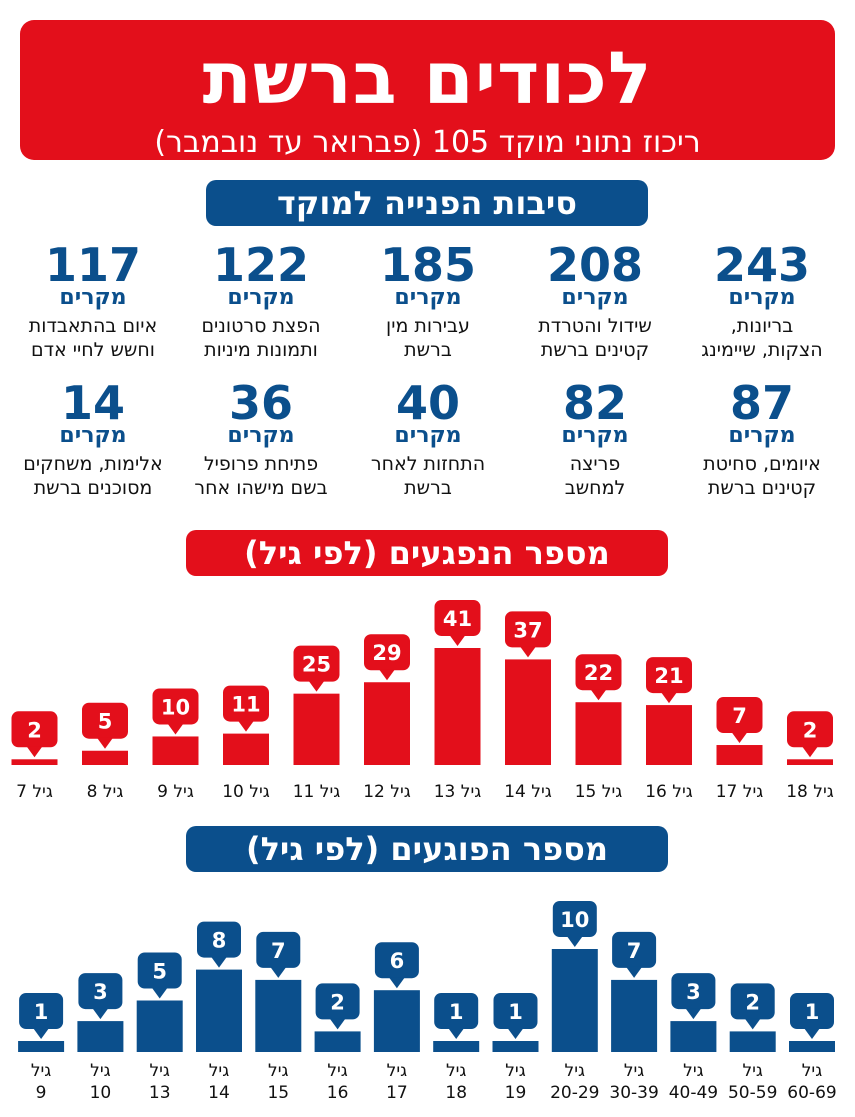 The width and height of the screenshot is (855, 1117). I want to click on data-label: 29, so click(386, 653).